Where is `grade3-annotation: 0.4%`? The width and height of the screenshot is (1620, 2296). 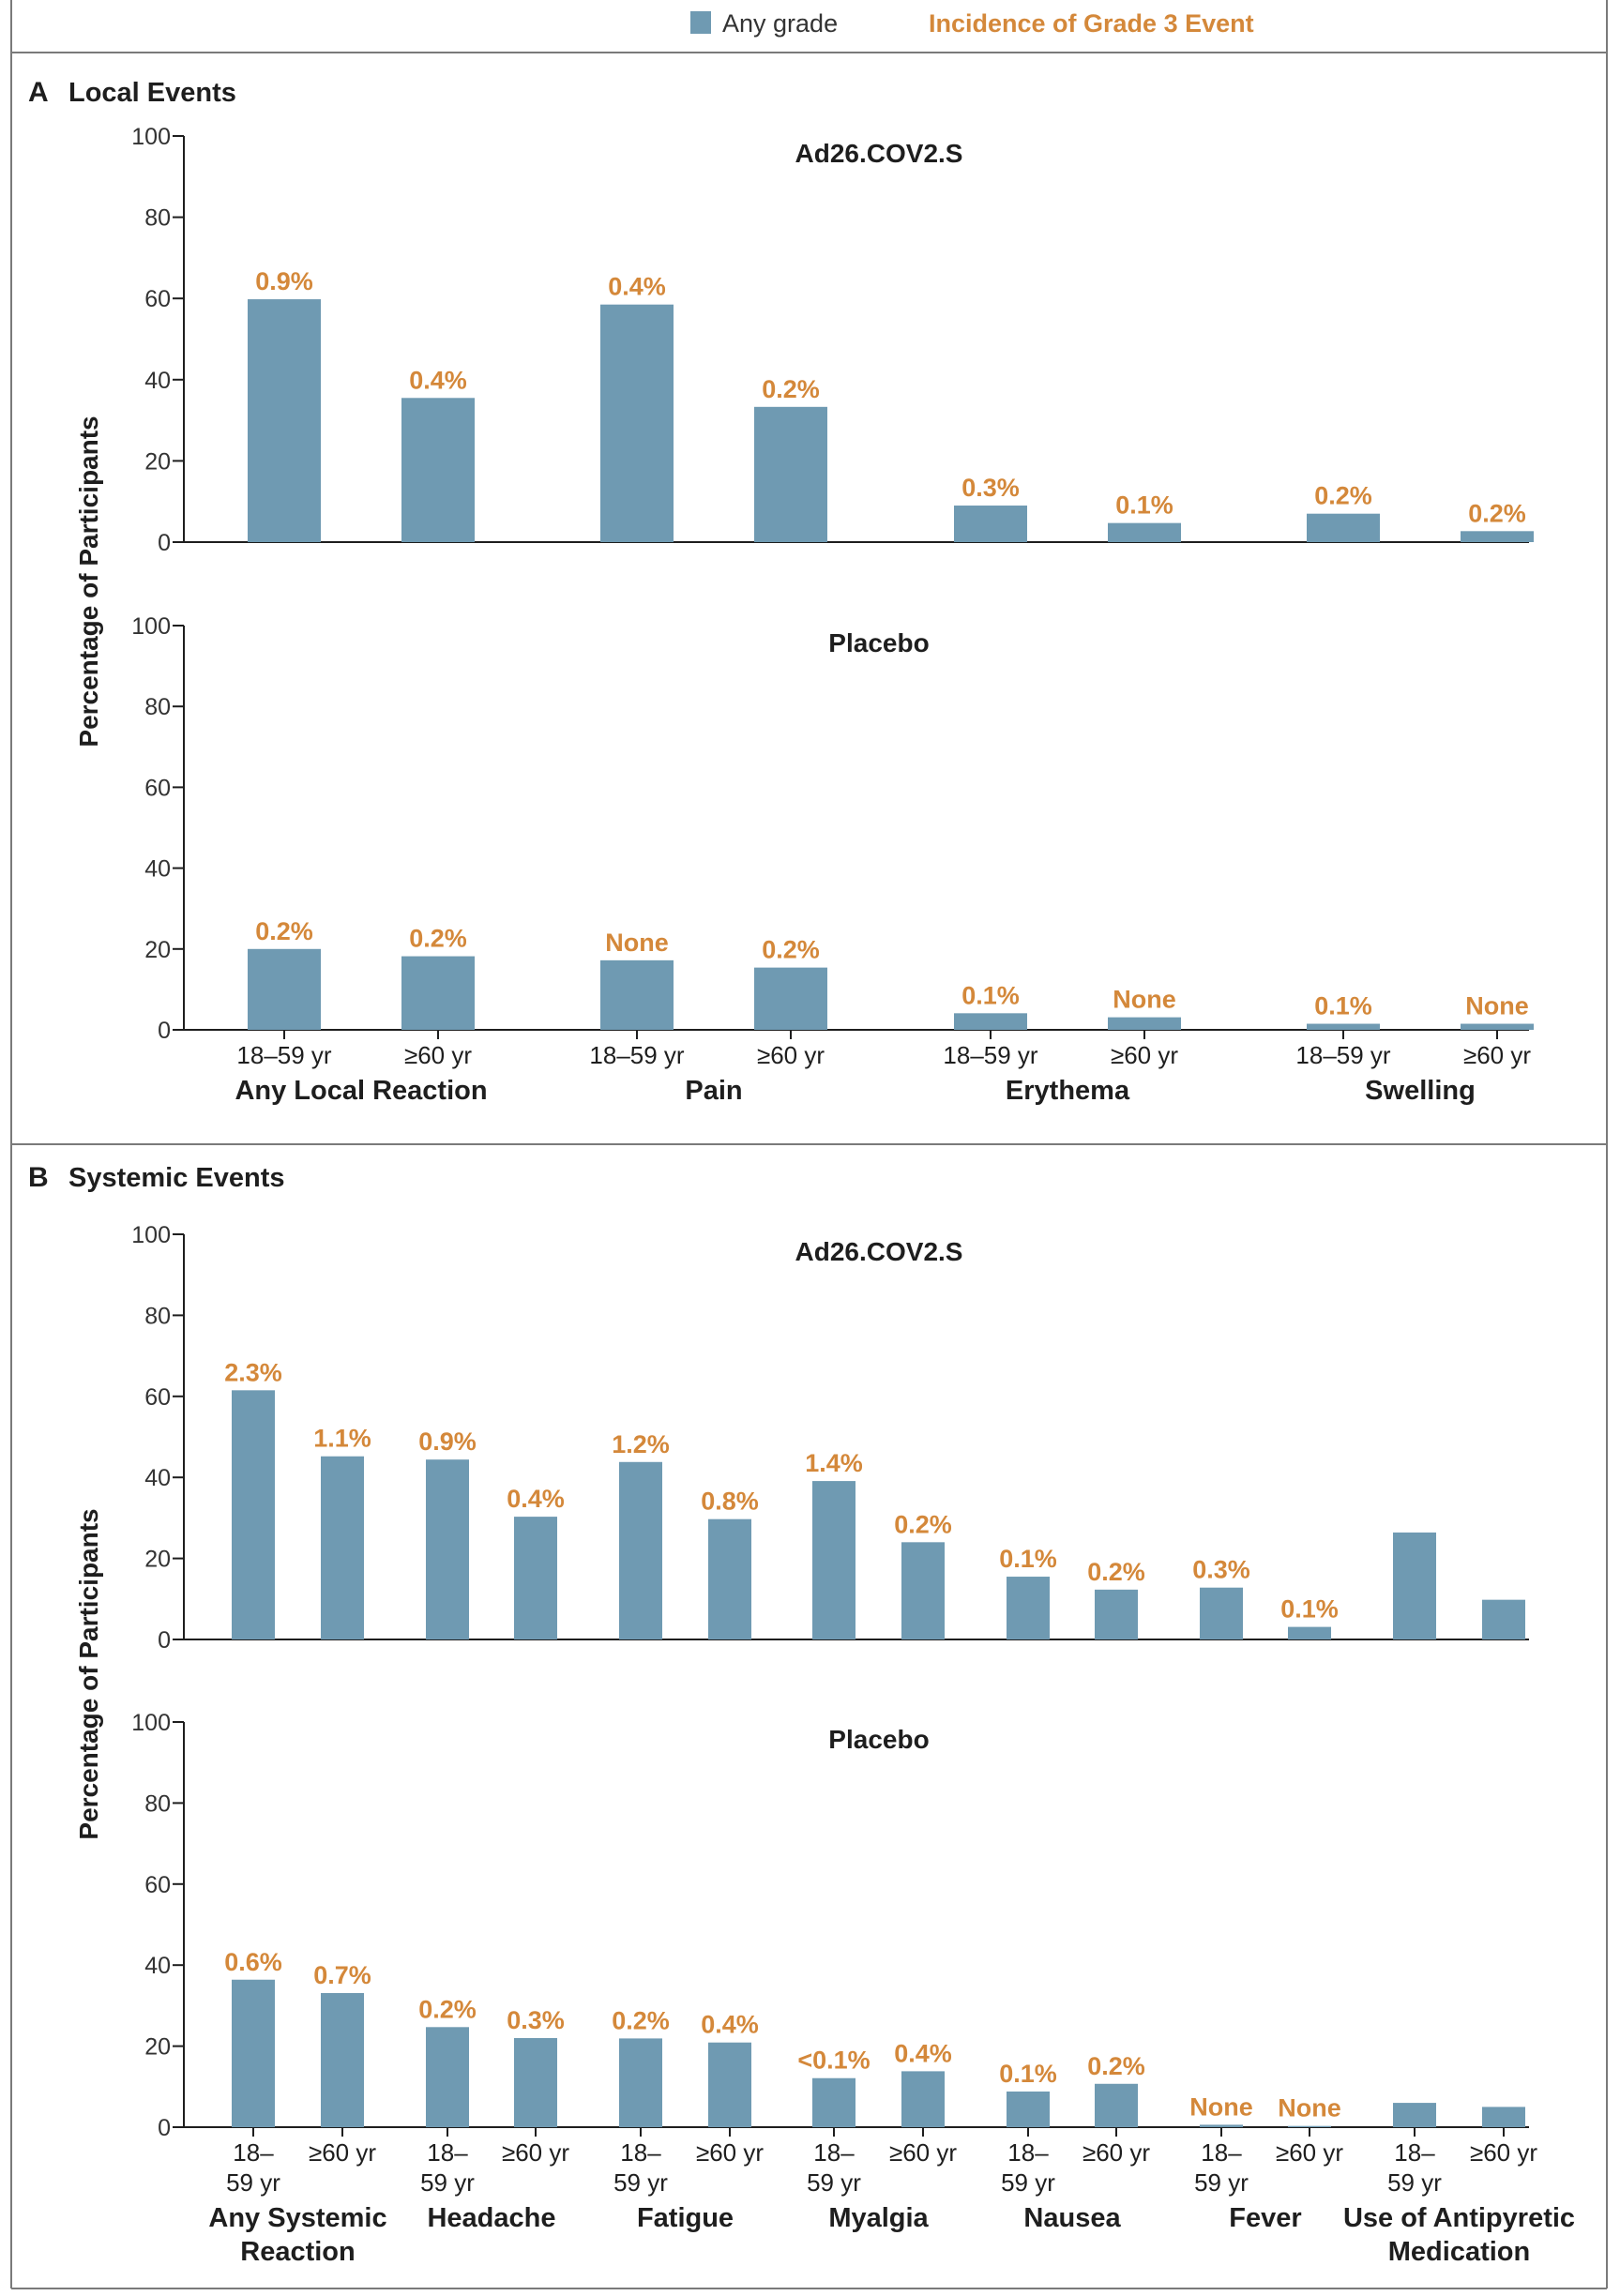 grade3-annotation: 0.4% is located at coordinates (438, 380).